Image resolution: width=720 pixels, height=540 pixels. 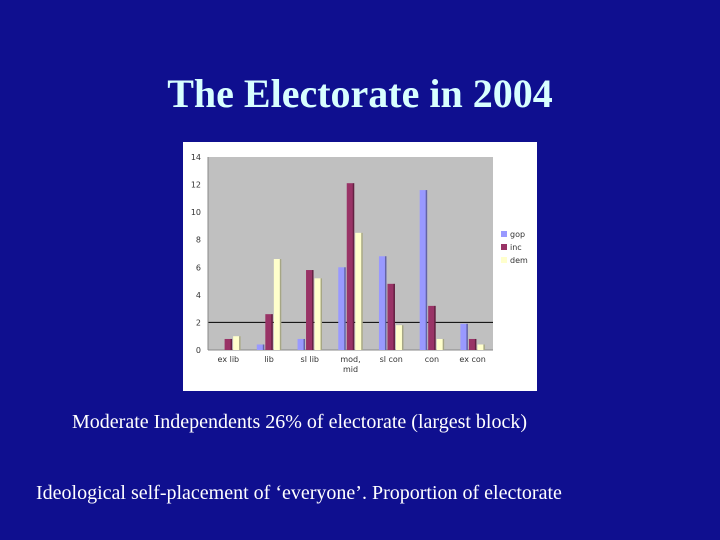 What do you see at coordinates (229, 359) in the screenshot?
I see `x-tick-label: ex lib` at bounding box center [229, 359].